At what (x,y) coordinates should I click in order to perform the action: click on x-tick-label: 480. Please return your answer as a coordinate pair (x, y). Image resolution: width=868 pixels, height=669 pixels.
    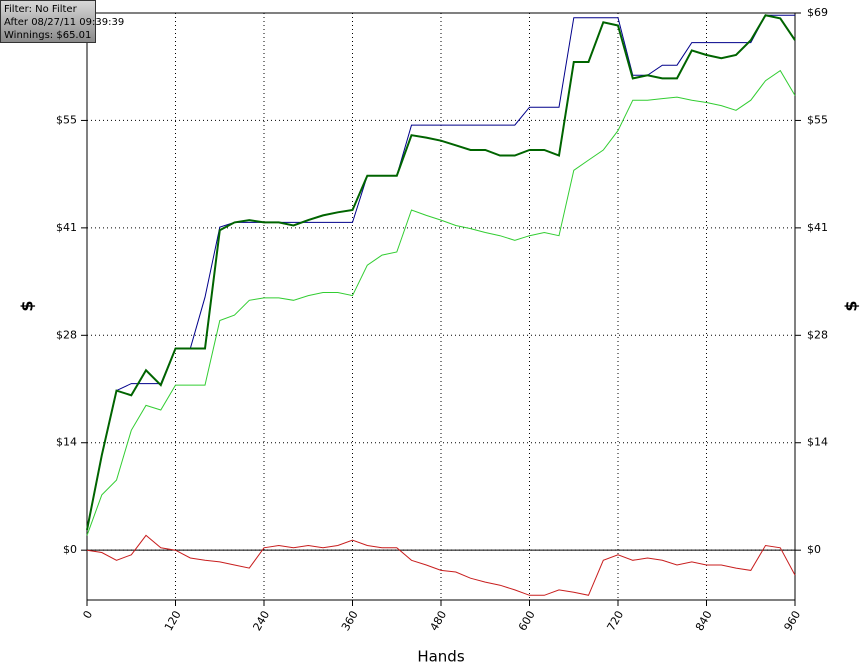
    Looking at the image, I should click on (438, 621).